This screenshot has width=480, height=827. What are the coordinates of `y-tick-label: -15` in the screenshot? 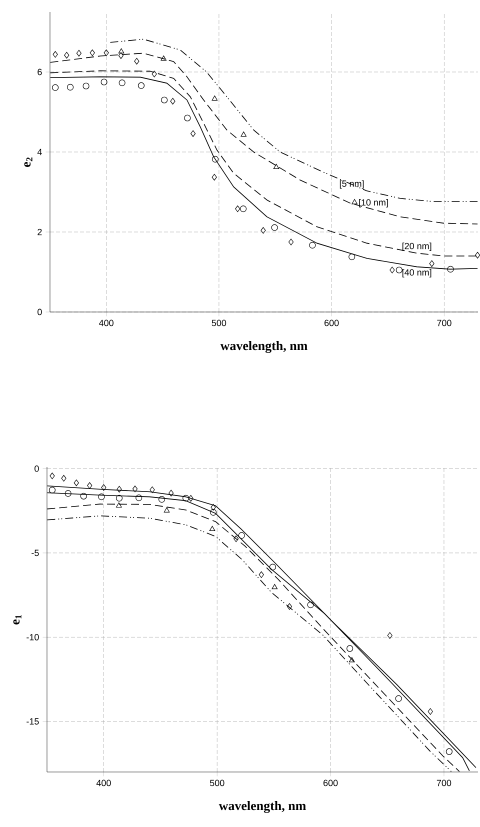 It's located at (32, 721).